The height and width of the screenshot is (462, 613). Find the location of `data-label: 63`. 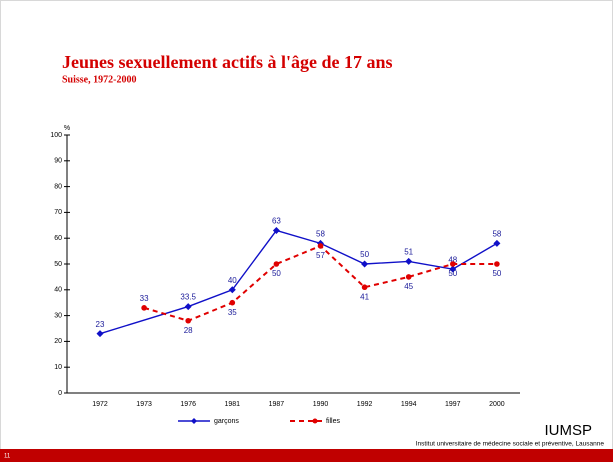

data-label: 63 is located at coordinates (276, 221).